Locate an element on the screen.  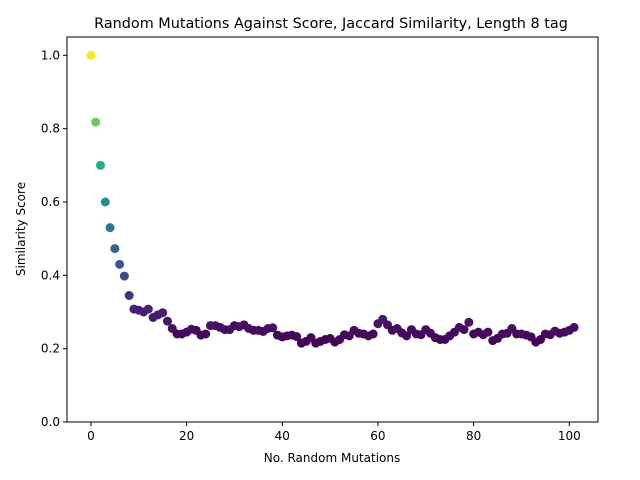
y-axis: 0.0 0.2 0.4 0.6 0.8 1.0 is located at coordinates (54, 238).